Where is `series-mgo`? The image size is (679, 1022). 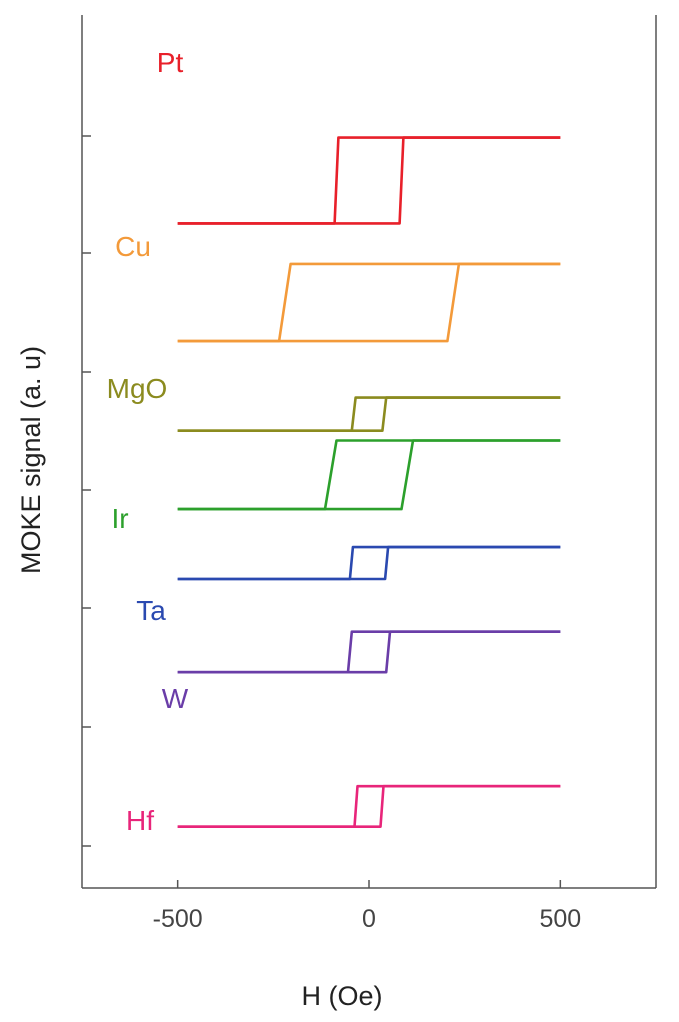 series-mgo is located at coordinates (369, 414).